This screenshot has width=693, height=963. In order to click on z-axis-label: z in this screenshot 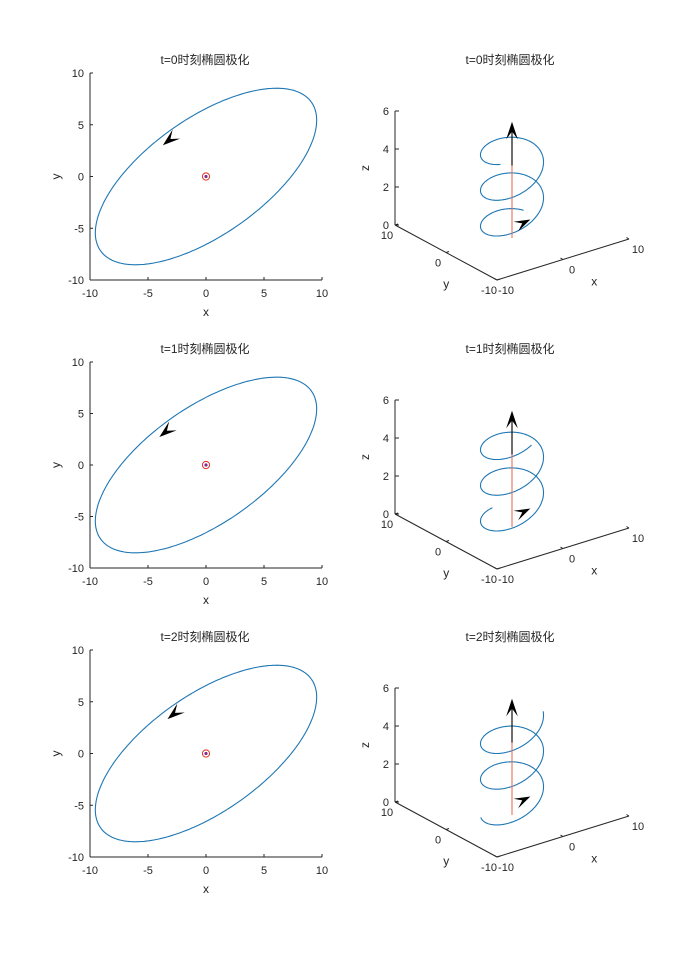, I will do `click(365, 168)`.